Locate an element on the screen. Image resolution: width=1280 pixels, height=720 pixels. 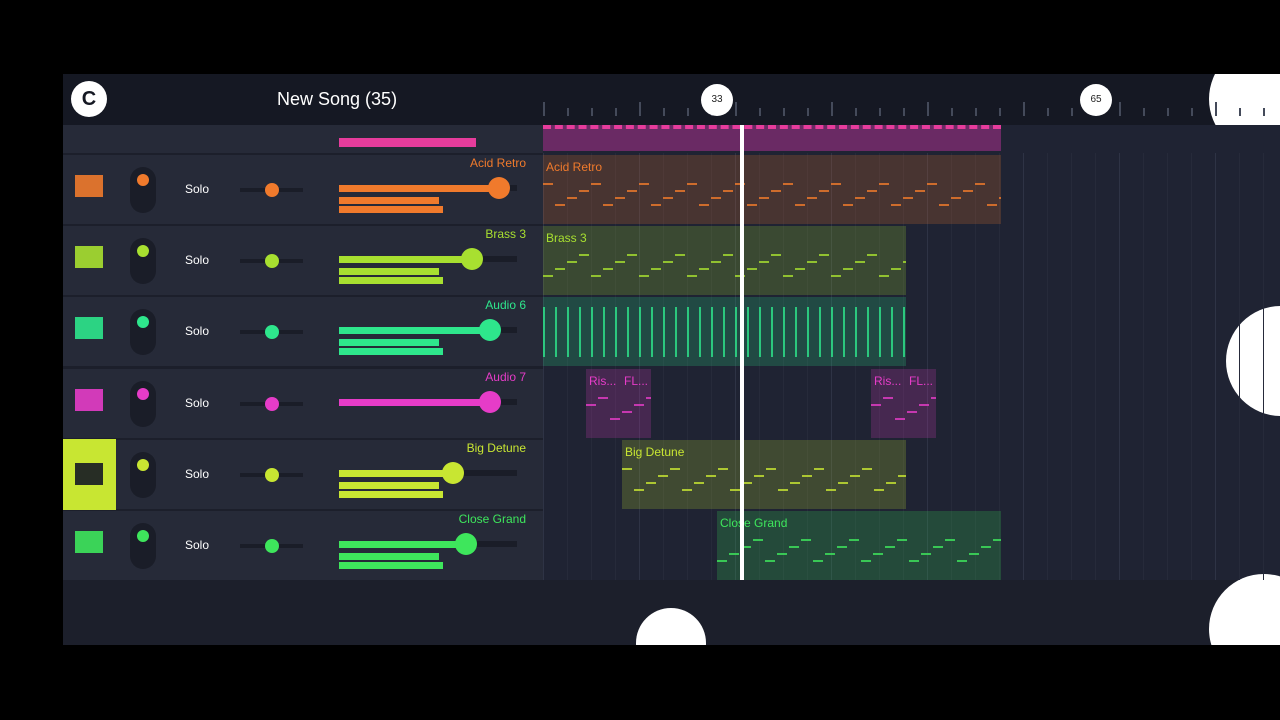
track-name: Close Grand is located at coordinates (492, 519).